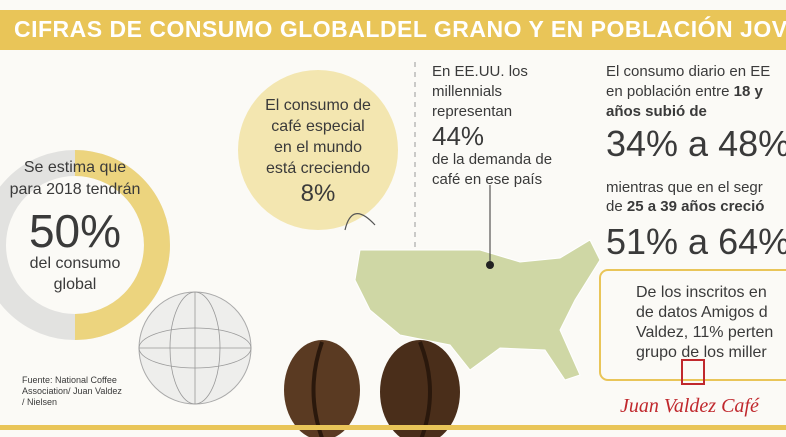 This screenshot has width=786, height=437. What do you see at coordinates (702, 312) in the screenshot?
I see `box-text: de datos Amigos d` at bounding box center [702, 312].